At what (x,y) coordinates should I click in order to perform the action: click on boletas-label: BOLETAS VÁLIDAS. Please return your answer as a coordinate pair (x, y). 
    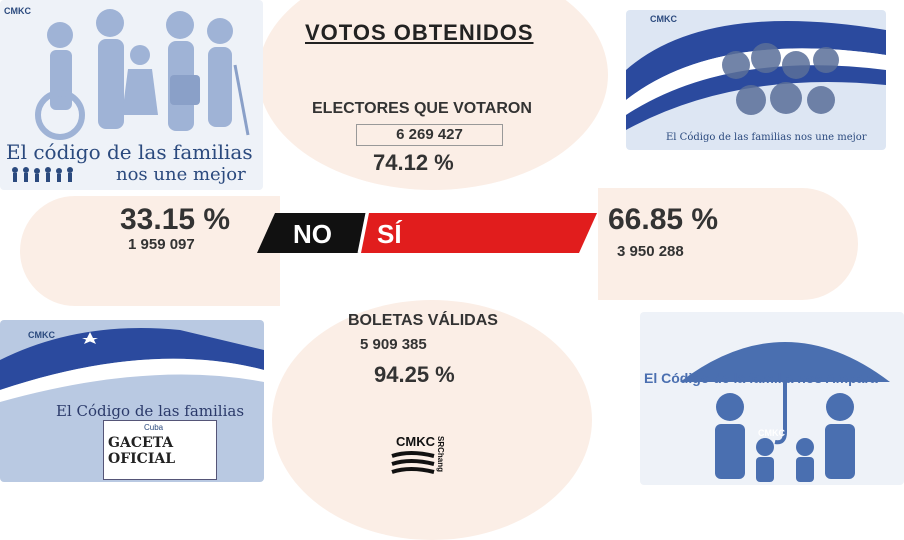
    Looking at the image, I should click on (423, 320).